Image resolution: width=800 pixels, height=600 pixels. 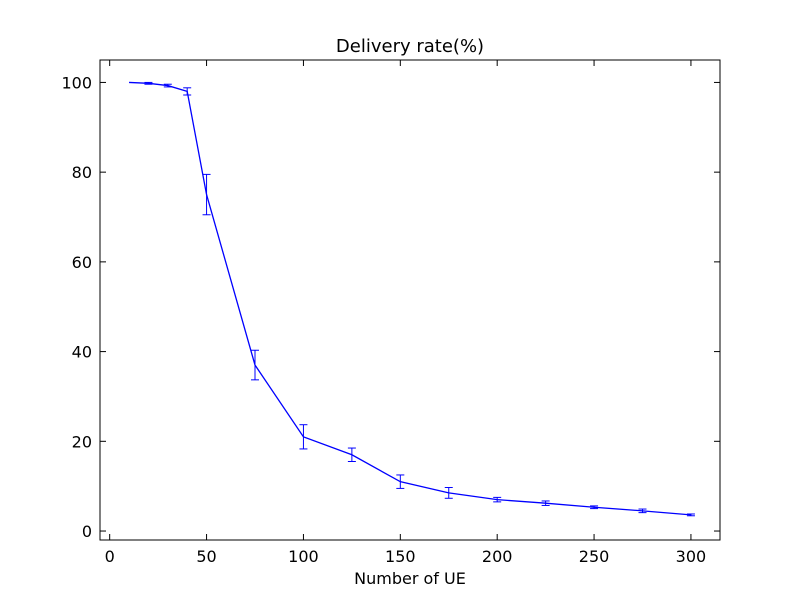 I want to click on x-axis-label: Number of UE, so click(x=410, y=578).